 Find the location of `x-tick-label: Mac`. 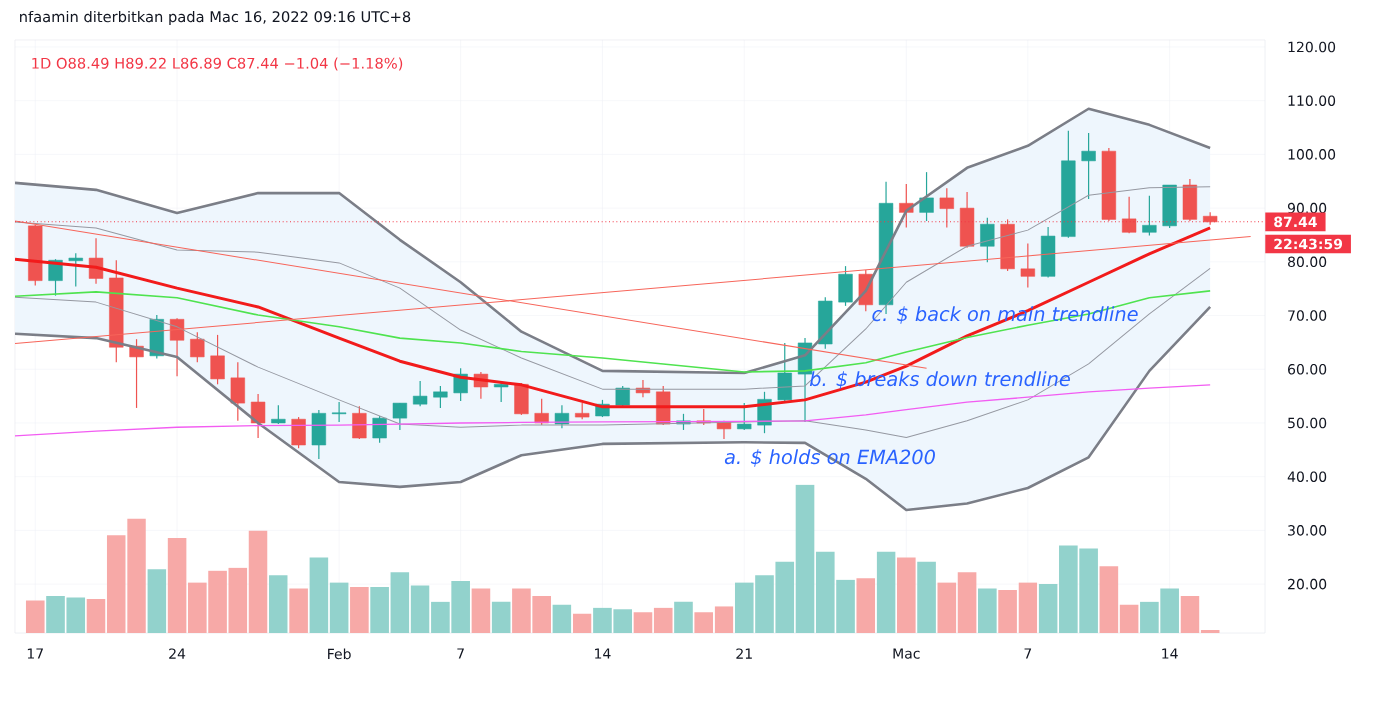

x-tick-label: Mac is located at coordinates (906, 653).